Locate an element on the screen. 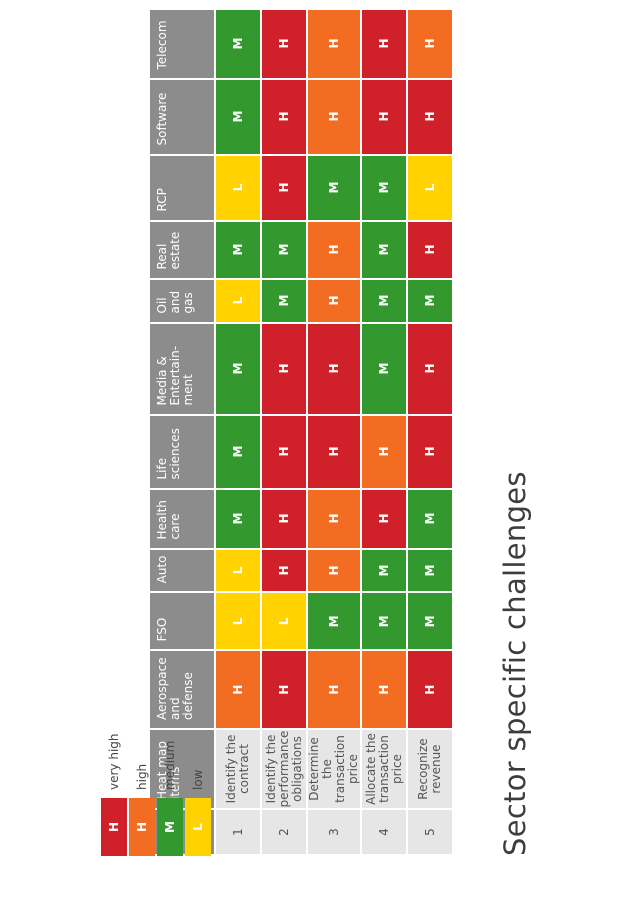 Image resolution: width=638 pixels, height=906 pixels. legend-swatch: M is located at coordinates (170, 827).